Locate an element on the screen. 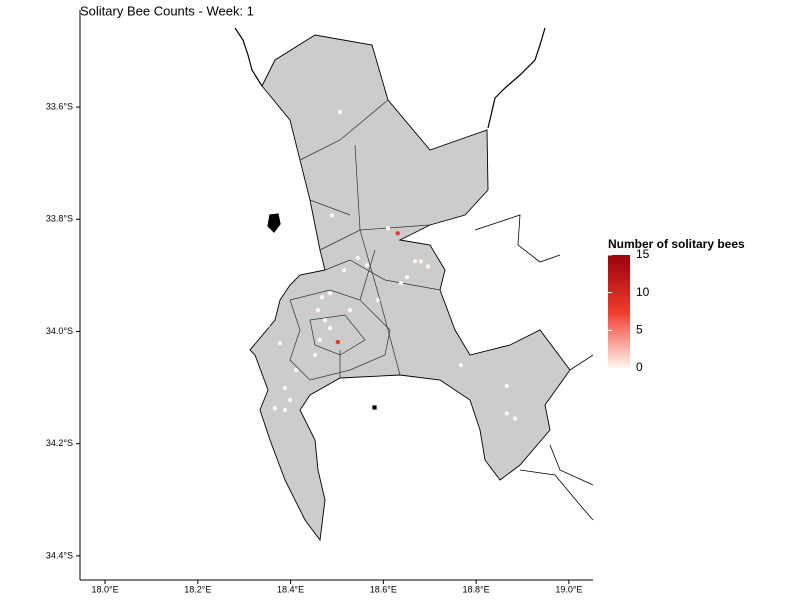  island is located at coordinates (274, 223).